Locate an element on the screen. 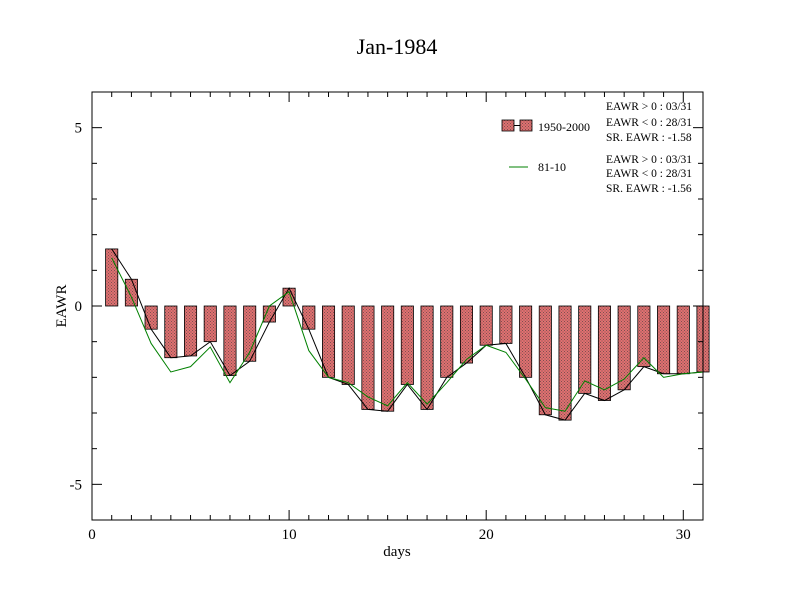 Image resolution: width=792 pixels, height=612 pixels. stats-8110-sr: SR. EAWR : -1.56 is located at coordinates (649, 189).